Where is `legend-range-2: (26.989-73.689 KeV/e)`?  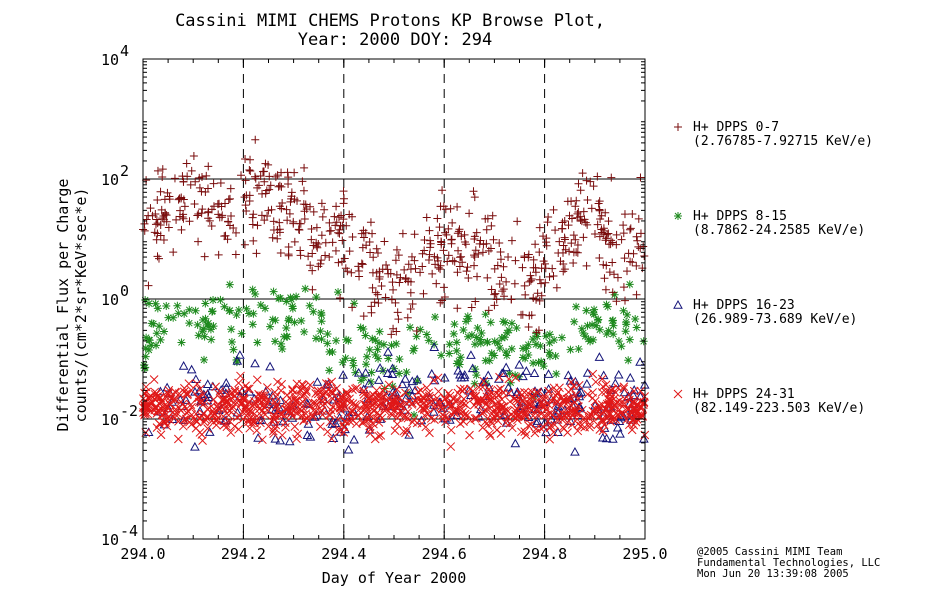
legend-range-2: (26.989-73.689 KeV/e) is located at coordinates (775, 319).